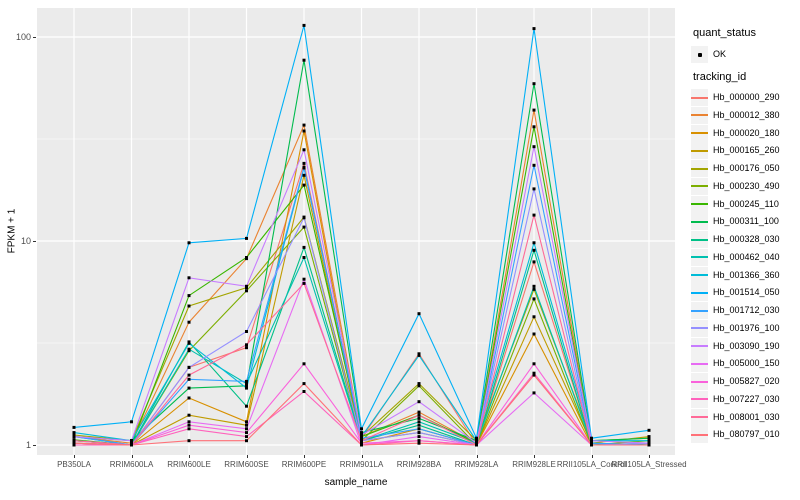 This screenshot has width=800, height=500. Describe the element at coordinates (12, 231) in the screenshot. I see `y-axis-title: FPKM + 1` at that location.